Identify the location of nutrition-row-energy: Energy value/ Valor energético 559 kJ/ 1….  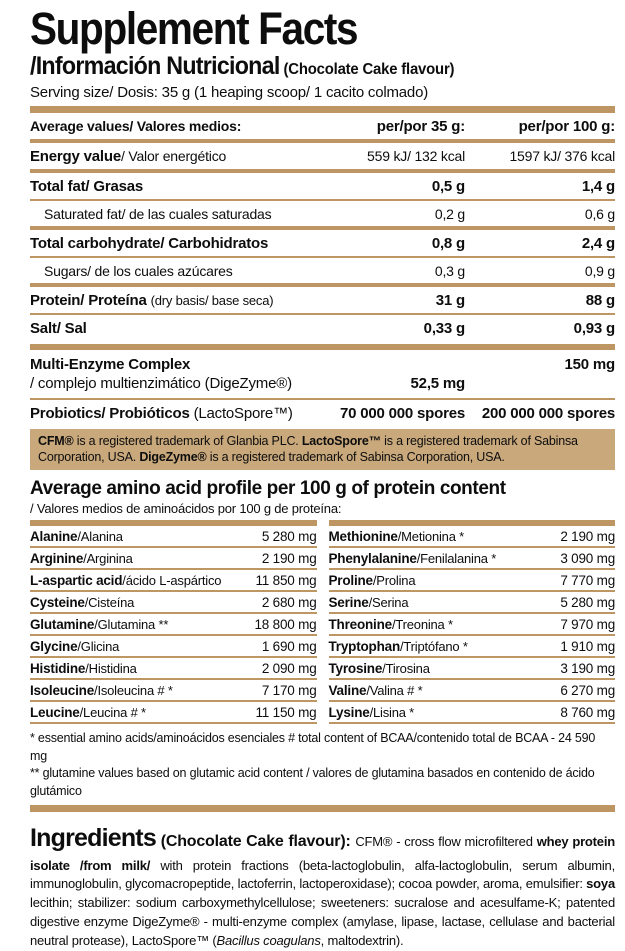
(322, 156).